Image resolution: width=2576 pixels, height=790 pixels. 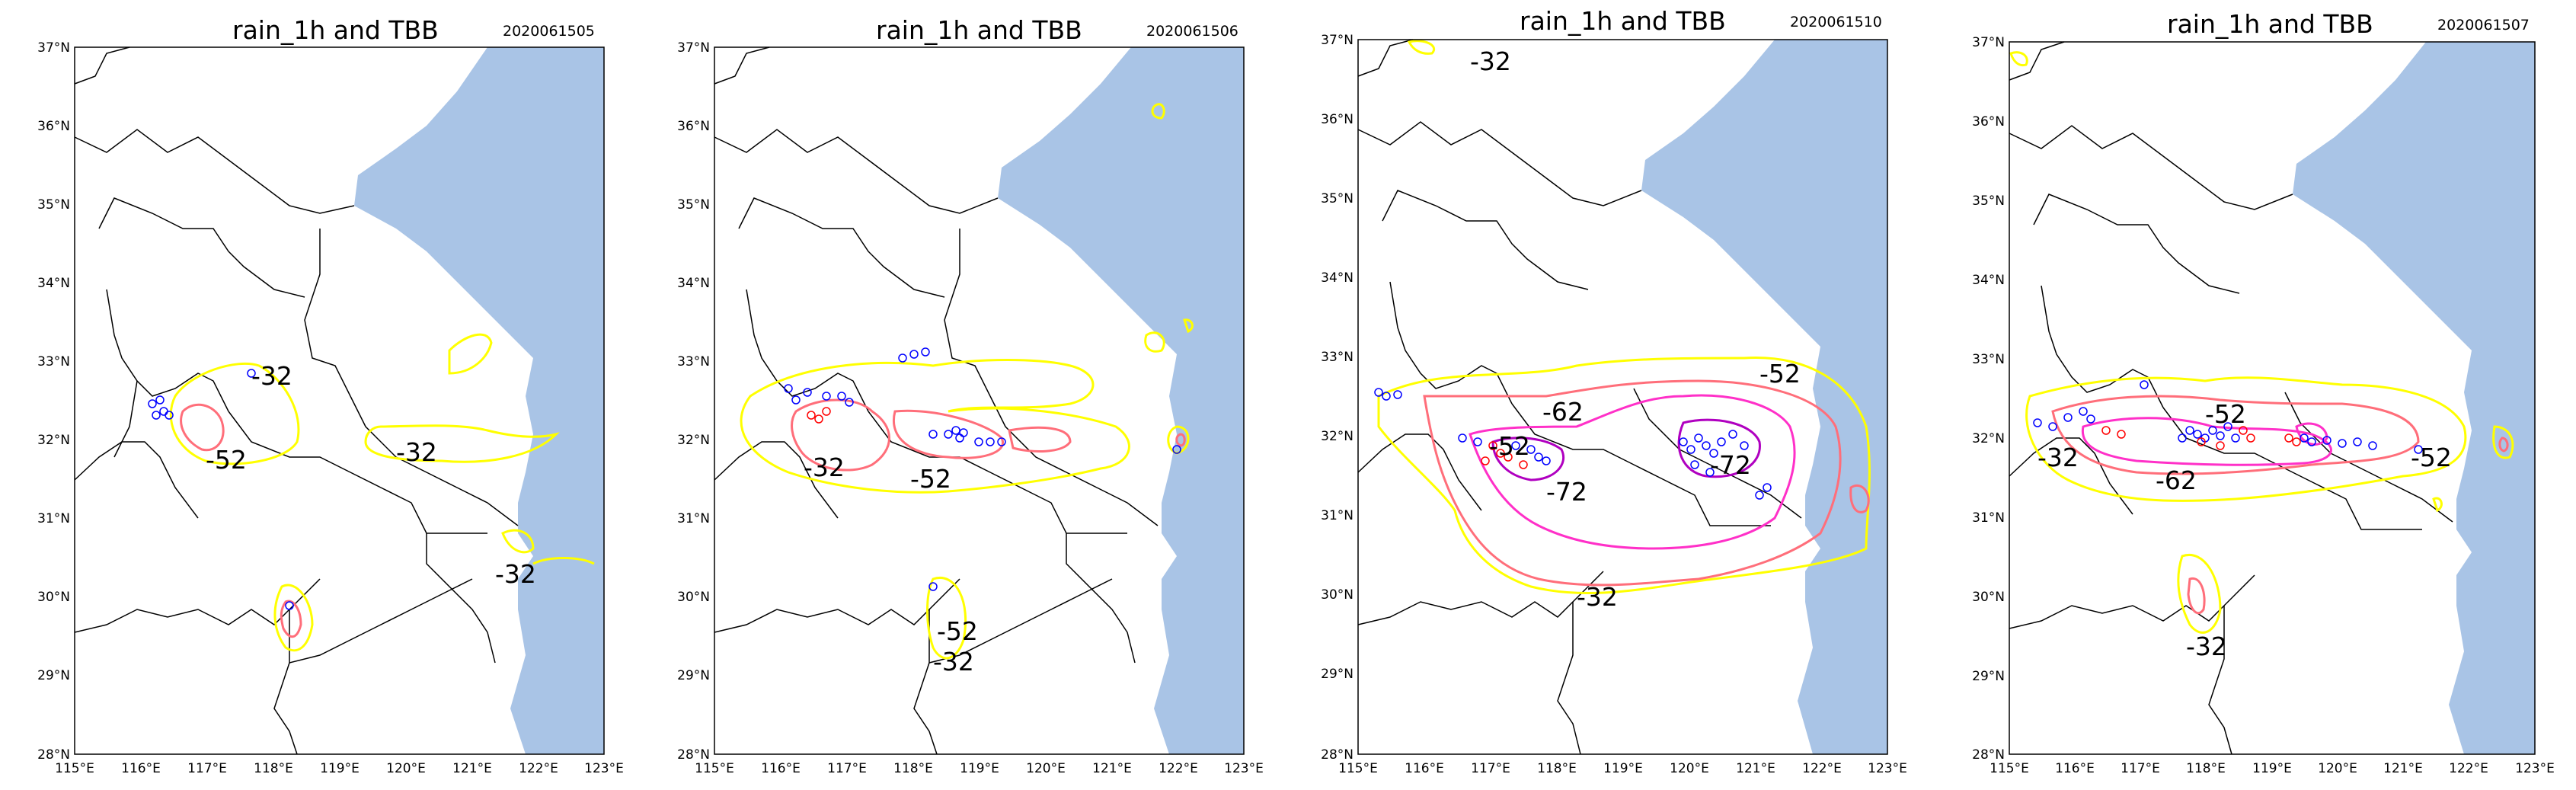 I want to click on contour-labels: -32 -62 -52 -72 -72 -52 -32, so click(x=1636, y=329).